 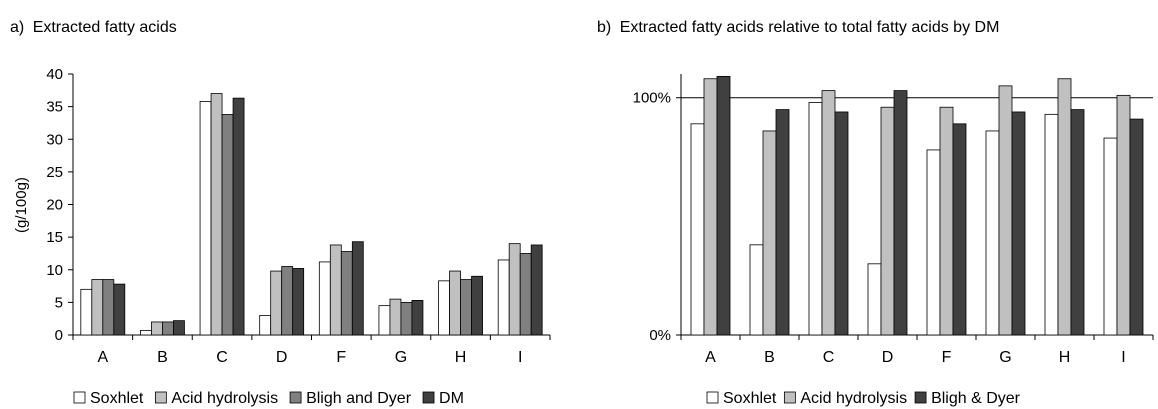 What do you see at coordinates (976, 398) in the screenshot?
I see `panel-b-legend-label: Bligh & Dyer` at bounding box center [976, 398].